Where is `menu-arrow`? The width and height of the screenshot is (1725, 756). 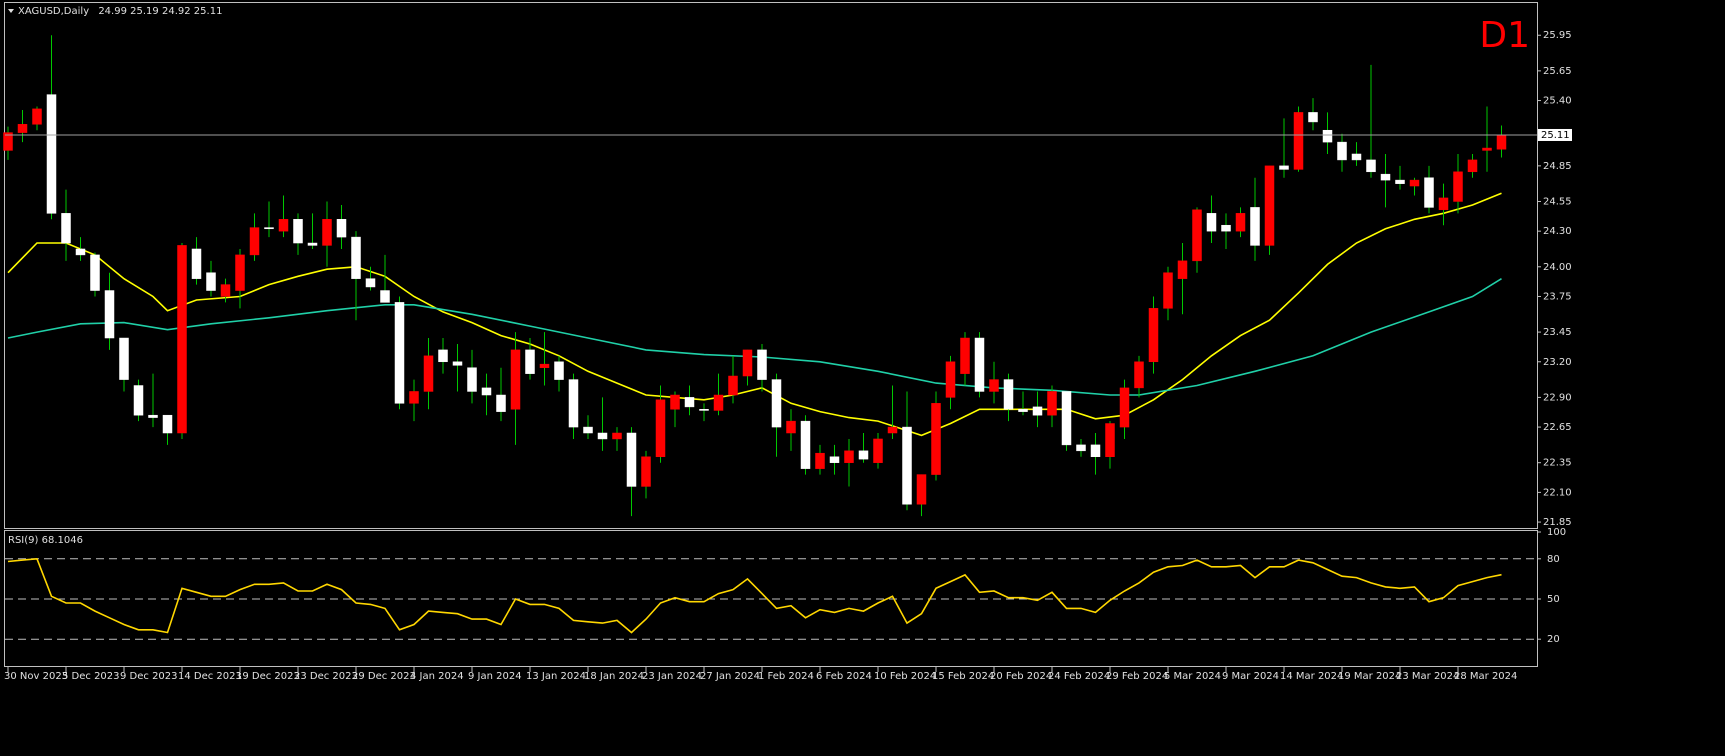
menu-arrow is located at coordinates (11, 11).